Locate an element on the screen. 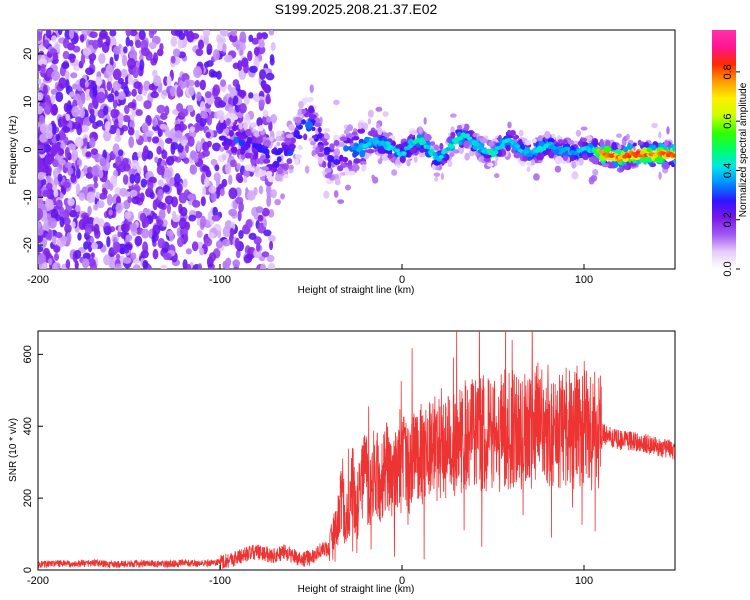  snr-y-tick-label: 200 is located at coordinates (28, 498).